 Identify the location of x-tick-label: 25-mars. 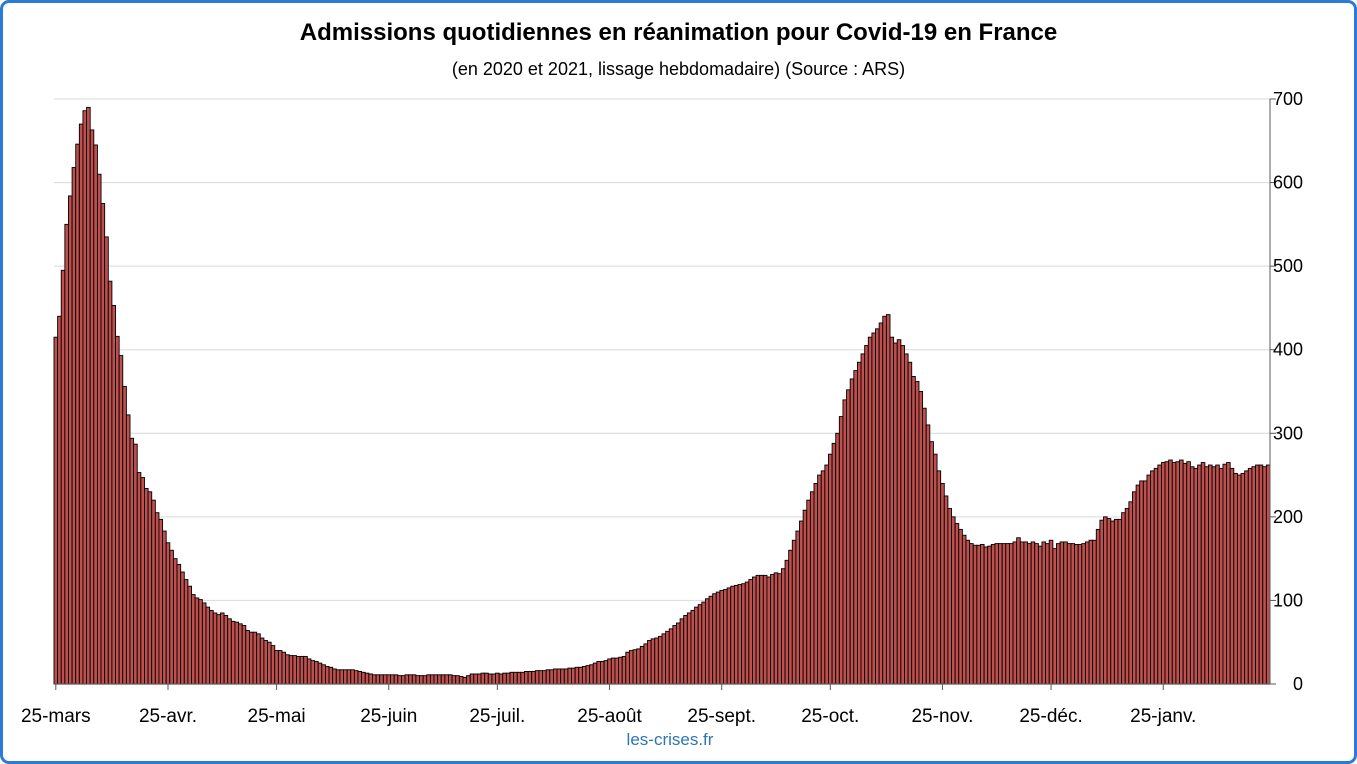
(56, 716).